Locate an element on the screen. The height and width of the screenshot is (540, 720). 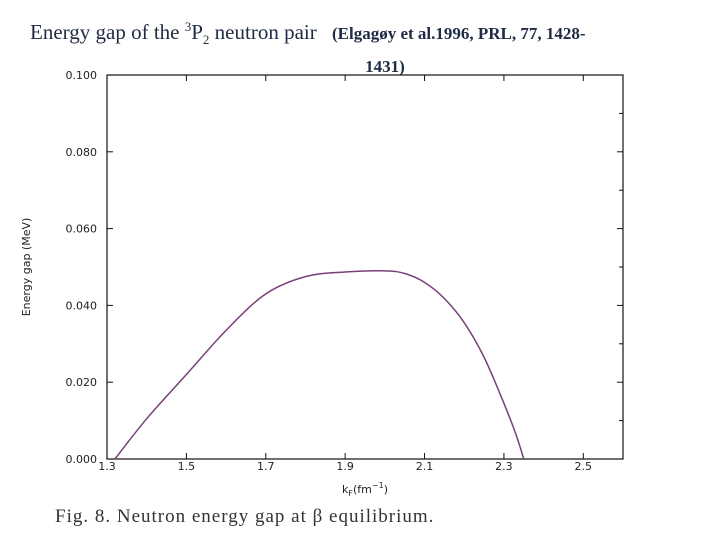
y-tick-label: 0.020 is located at coordinates (82, 382).